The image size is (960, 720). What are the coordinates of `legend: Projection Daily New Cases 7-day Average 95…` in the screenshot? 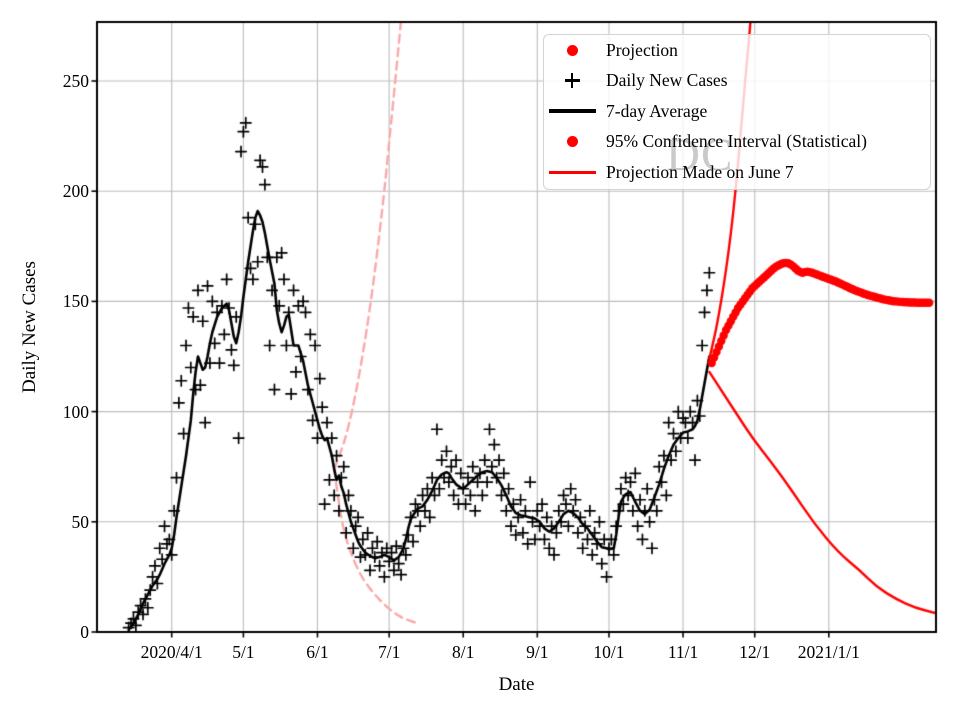 It's located at (736, 111).